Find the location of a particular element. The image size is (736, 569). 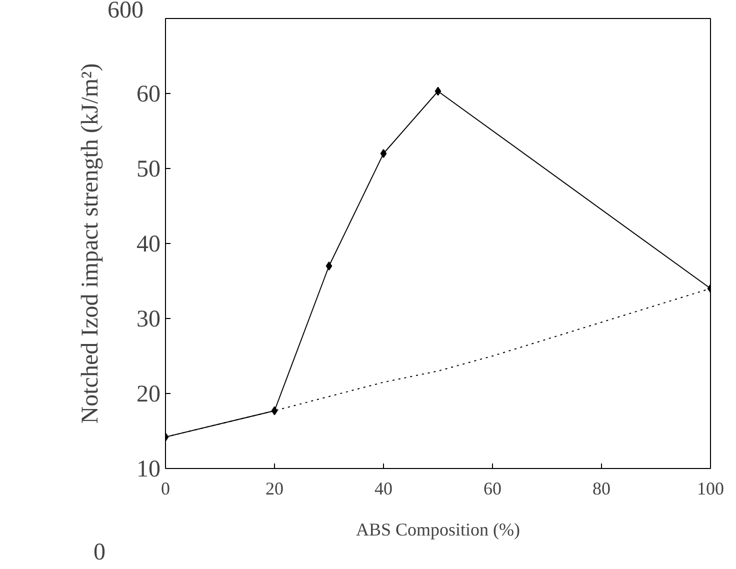

x-tick-label: 20 is located at coordinates (275, 488).